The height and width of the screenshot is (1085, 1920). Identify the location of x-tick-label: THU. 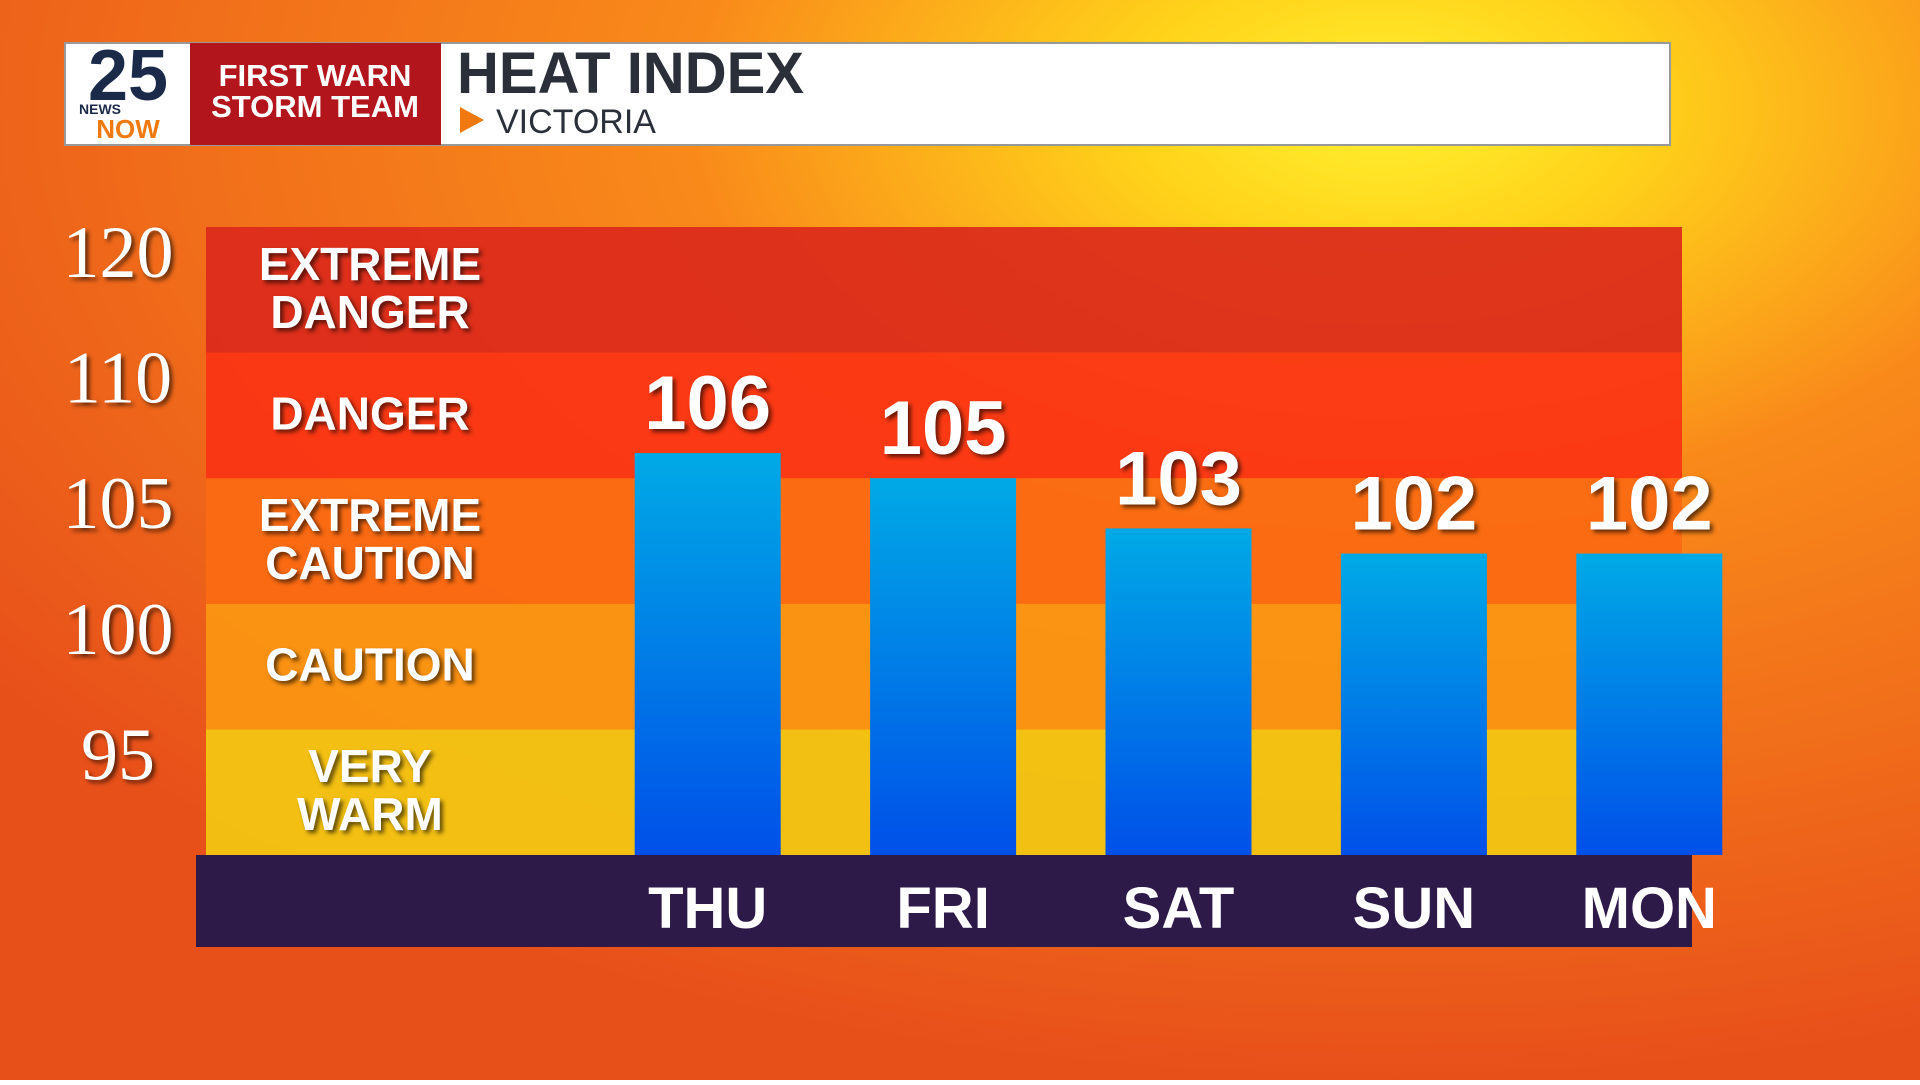
(707, 908).